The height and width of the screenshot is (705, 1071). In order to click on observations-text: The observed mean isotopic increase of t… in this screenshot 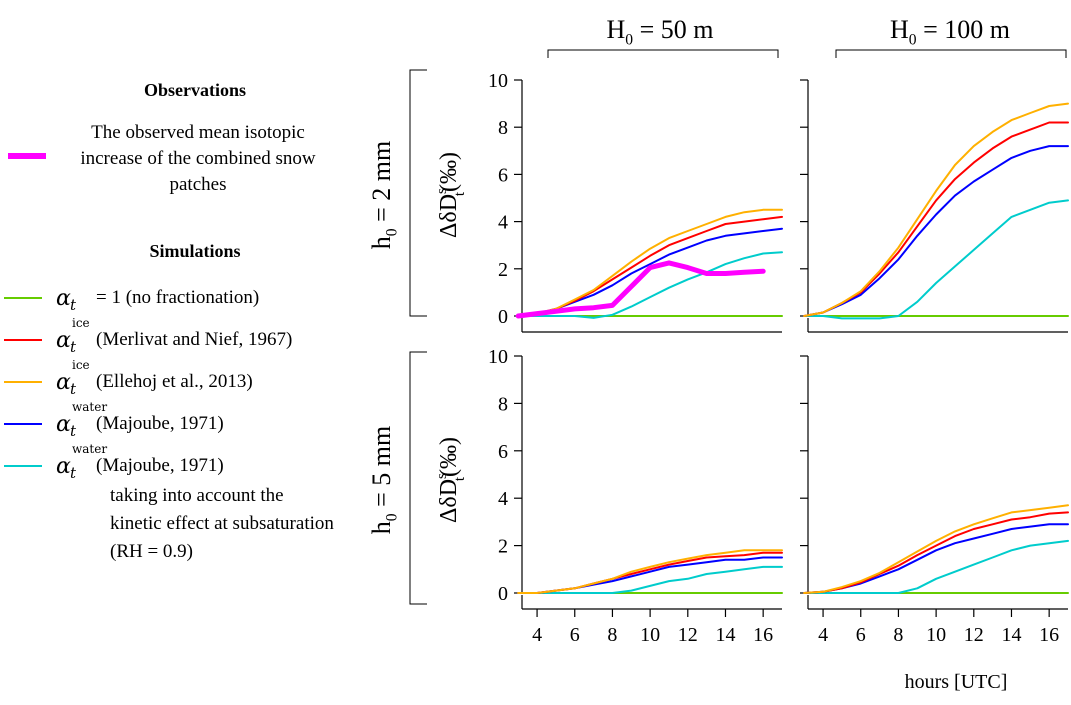, I will do `click(198, 158)`.